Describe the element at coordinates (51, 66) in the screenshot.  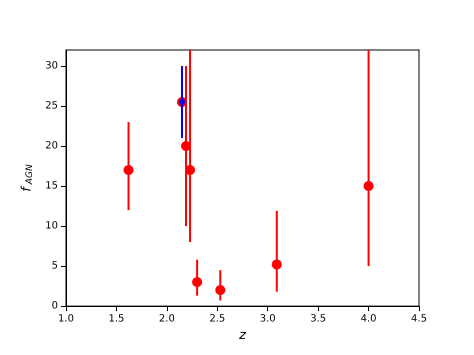
I see `y-tick-label: 30` at that location.